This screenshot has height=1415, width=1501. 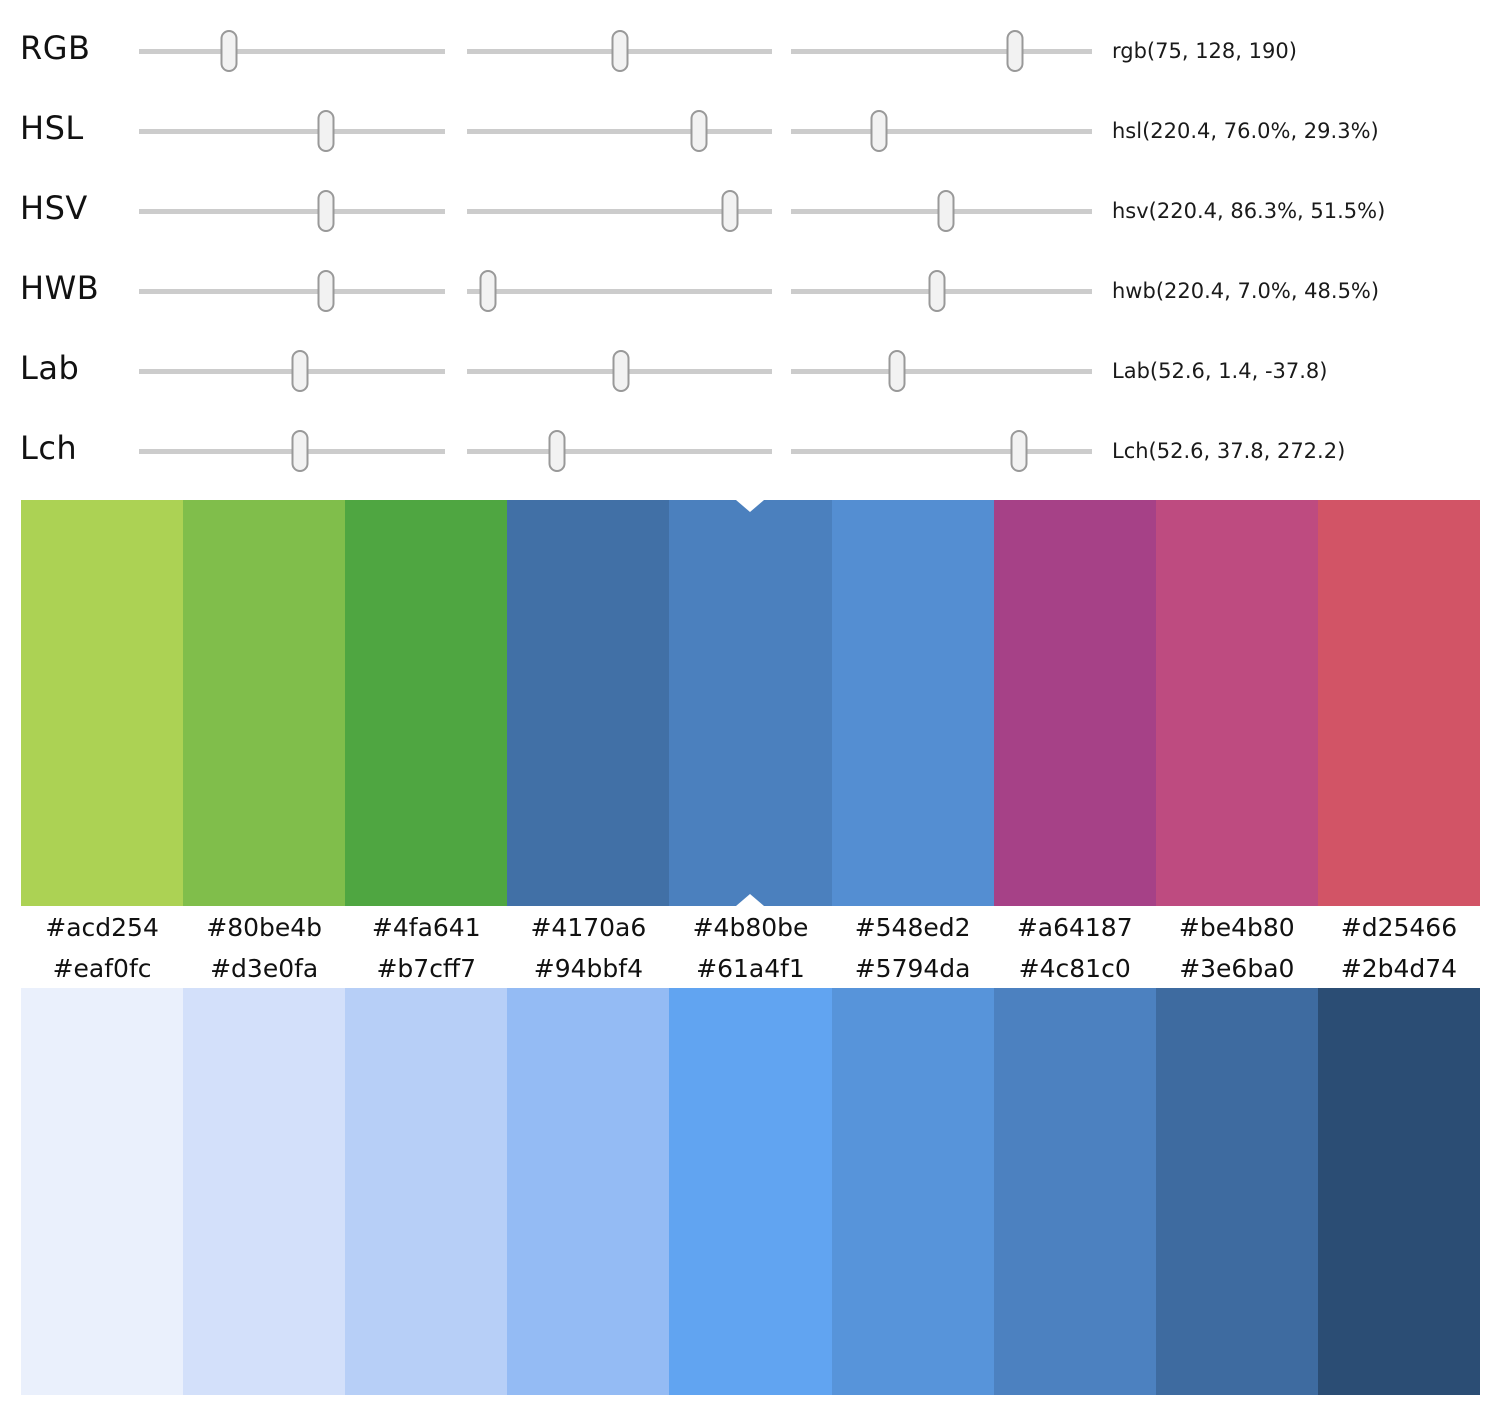 I want to click on shades-hex-label-6: #4c81c0, so click(x=1074, y=968).